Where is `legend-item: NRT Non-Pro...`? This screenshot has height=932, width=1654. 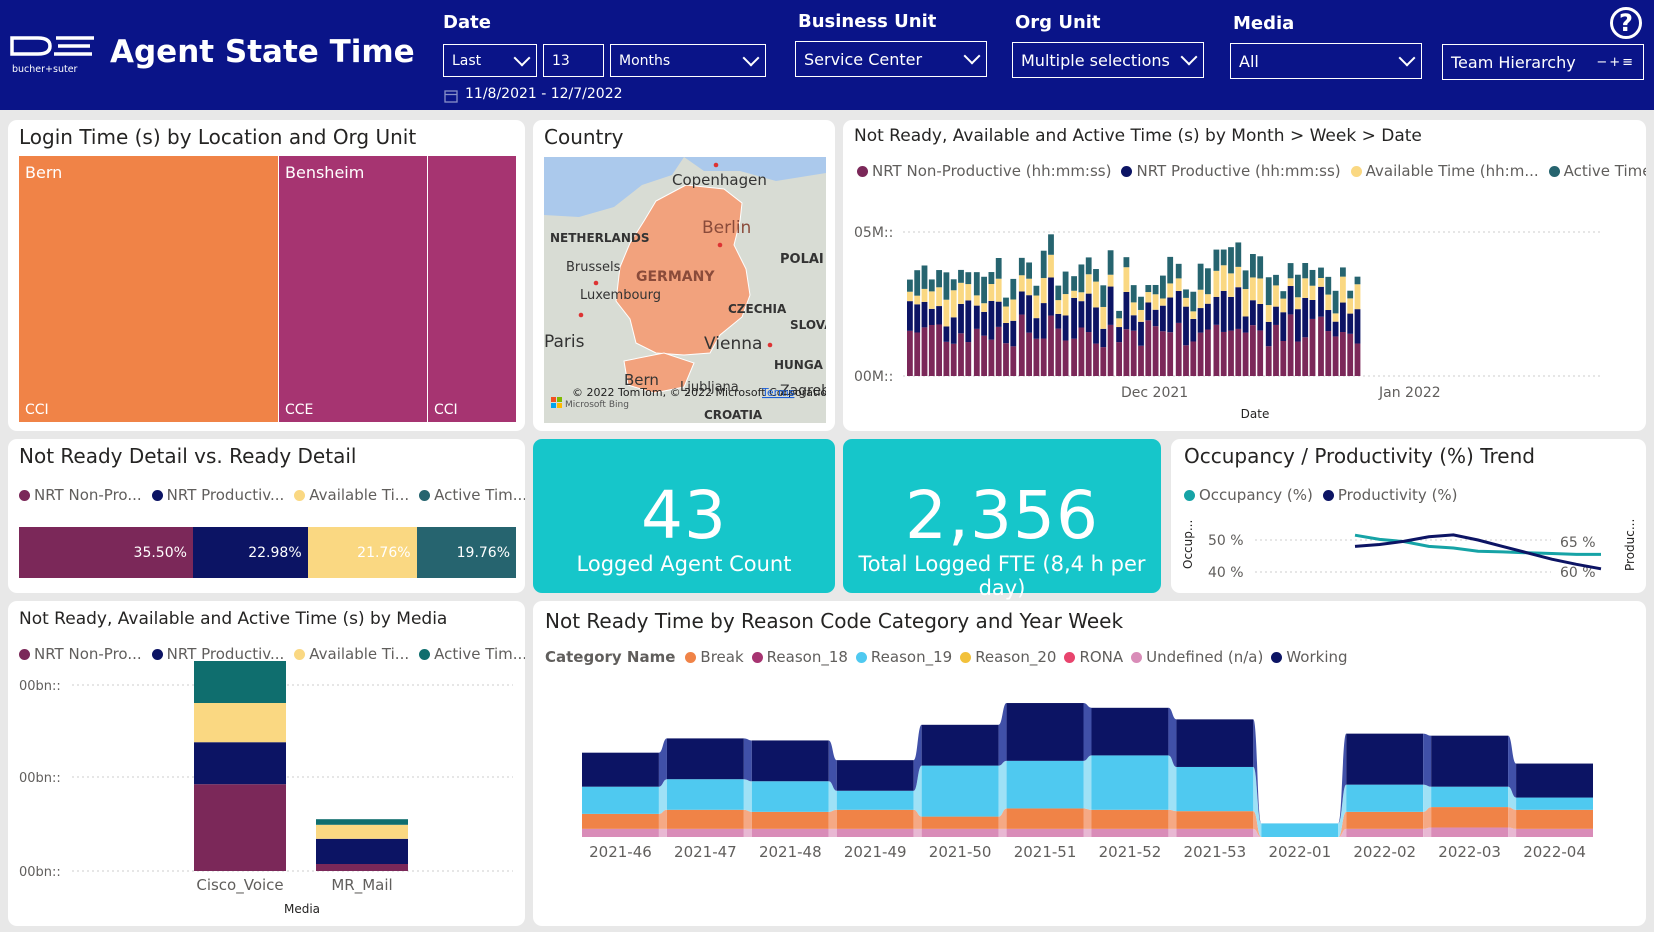 legend-item: NRT Non-Pro... is located at coordinates (80, 654).